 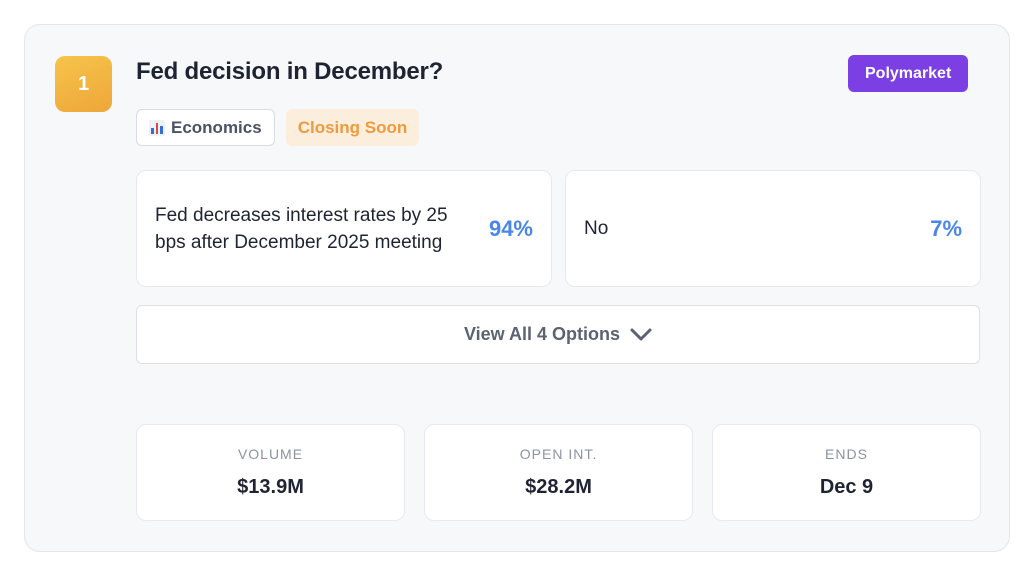 What do you see at coordinates (558, 487) in the screenshot?
I see `stat-value: $28.2M` at bounding box center [558, 487].